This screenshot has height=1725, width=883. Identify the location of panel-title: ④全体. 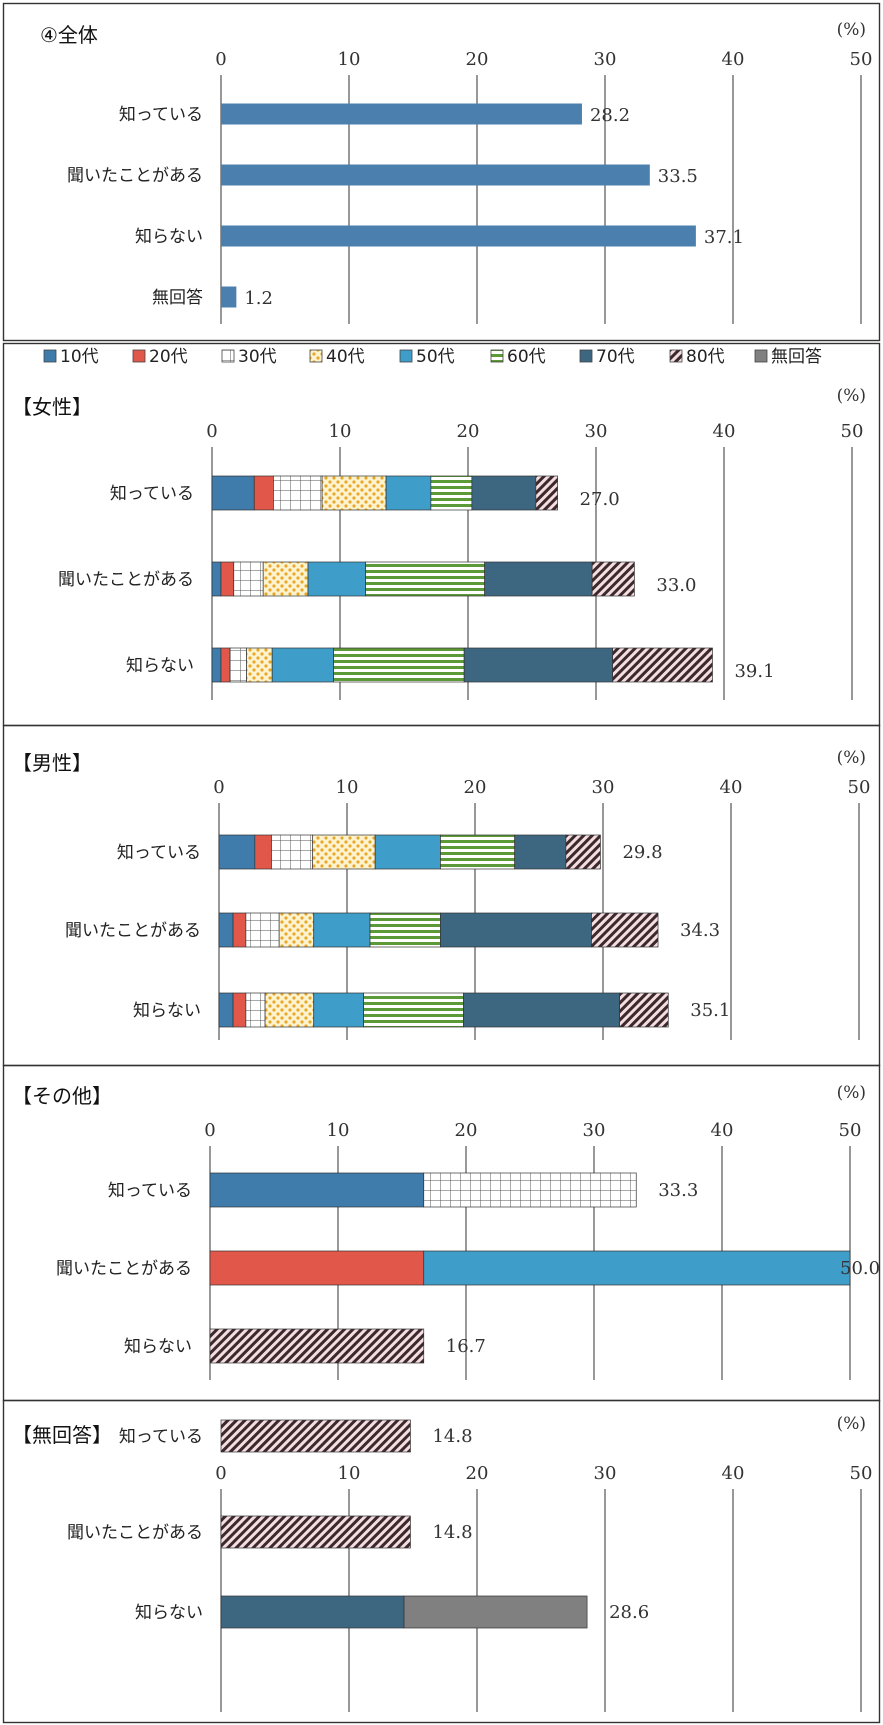
(69, 35).